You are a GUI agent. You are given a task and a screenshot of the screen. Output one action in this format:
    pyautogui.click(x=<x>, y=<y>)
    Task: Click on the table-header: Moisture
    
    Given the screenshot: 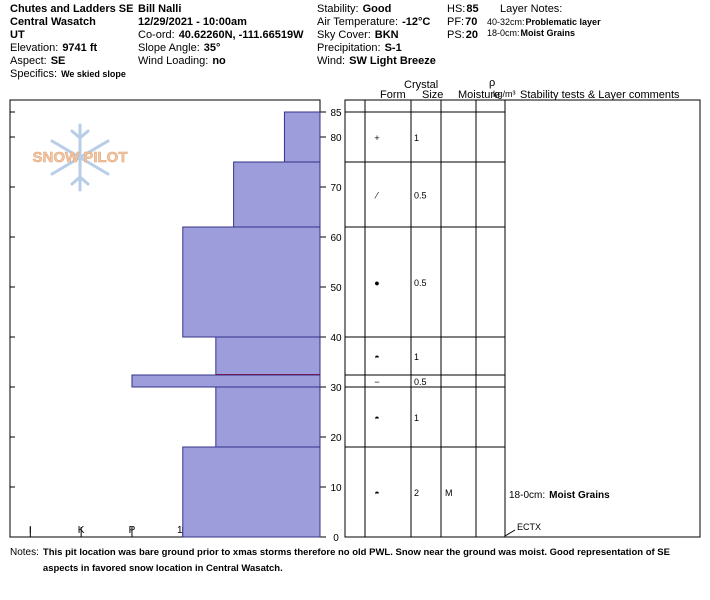 What is the action you would take?
    pyautogui.click(x=479, y=95)
    